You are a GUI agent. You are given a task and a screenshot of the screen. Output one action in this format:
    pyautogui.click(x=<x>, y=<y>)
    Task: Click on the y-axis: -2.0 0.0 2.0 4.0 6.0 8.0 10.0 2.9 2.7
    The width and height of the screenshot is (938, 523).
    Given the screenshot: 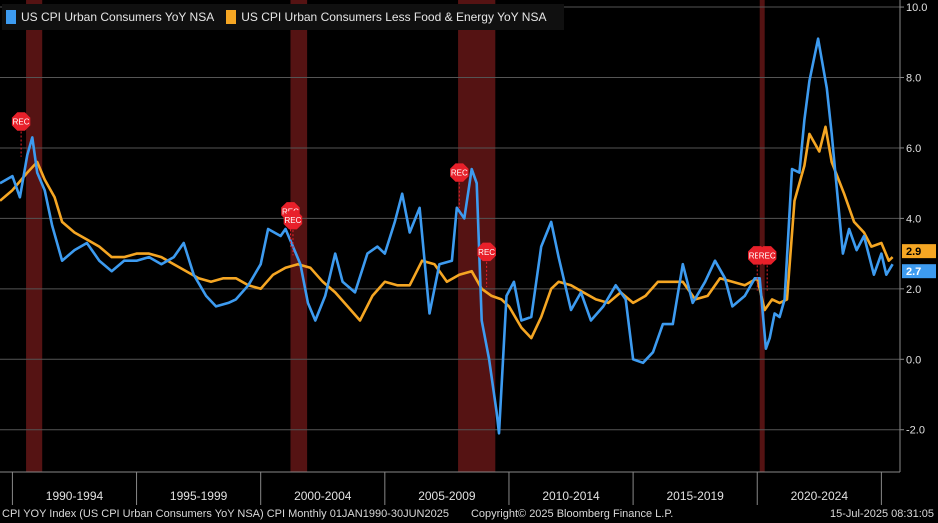 What is the action you would take?
    pyautogui.click(x=917, y=236)
    